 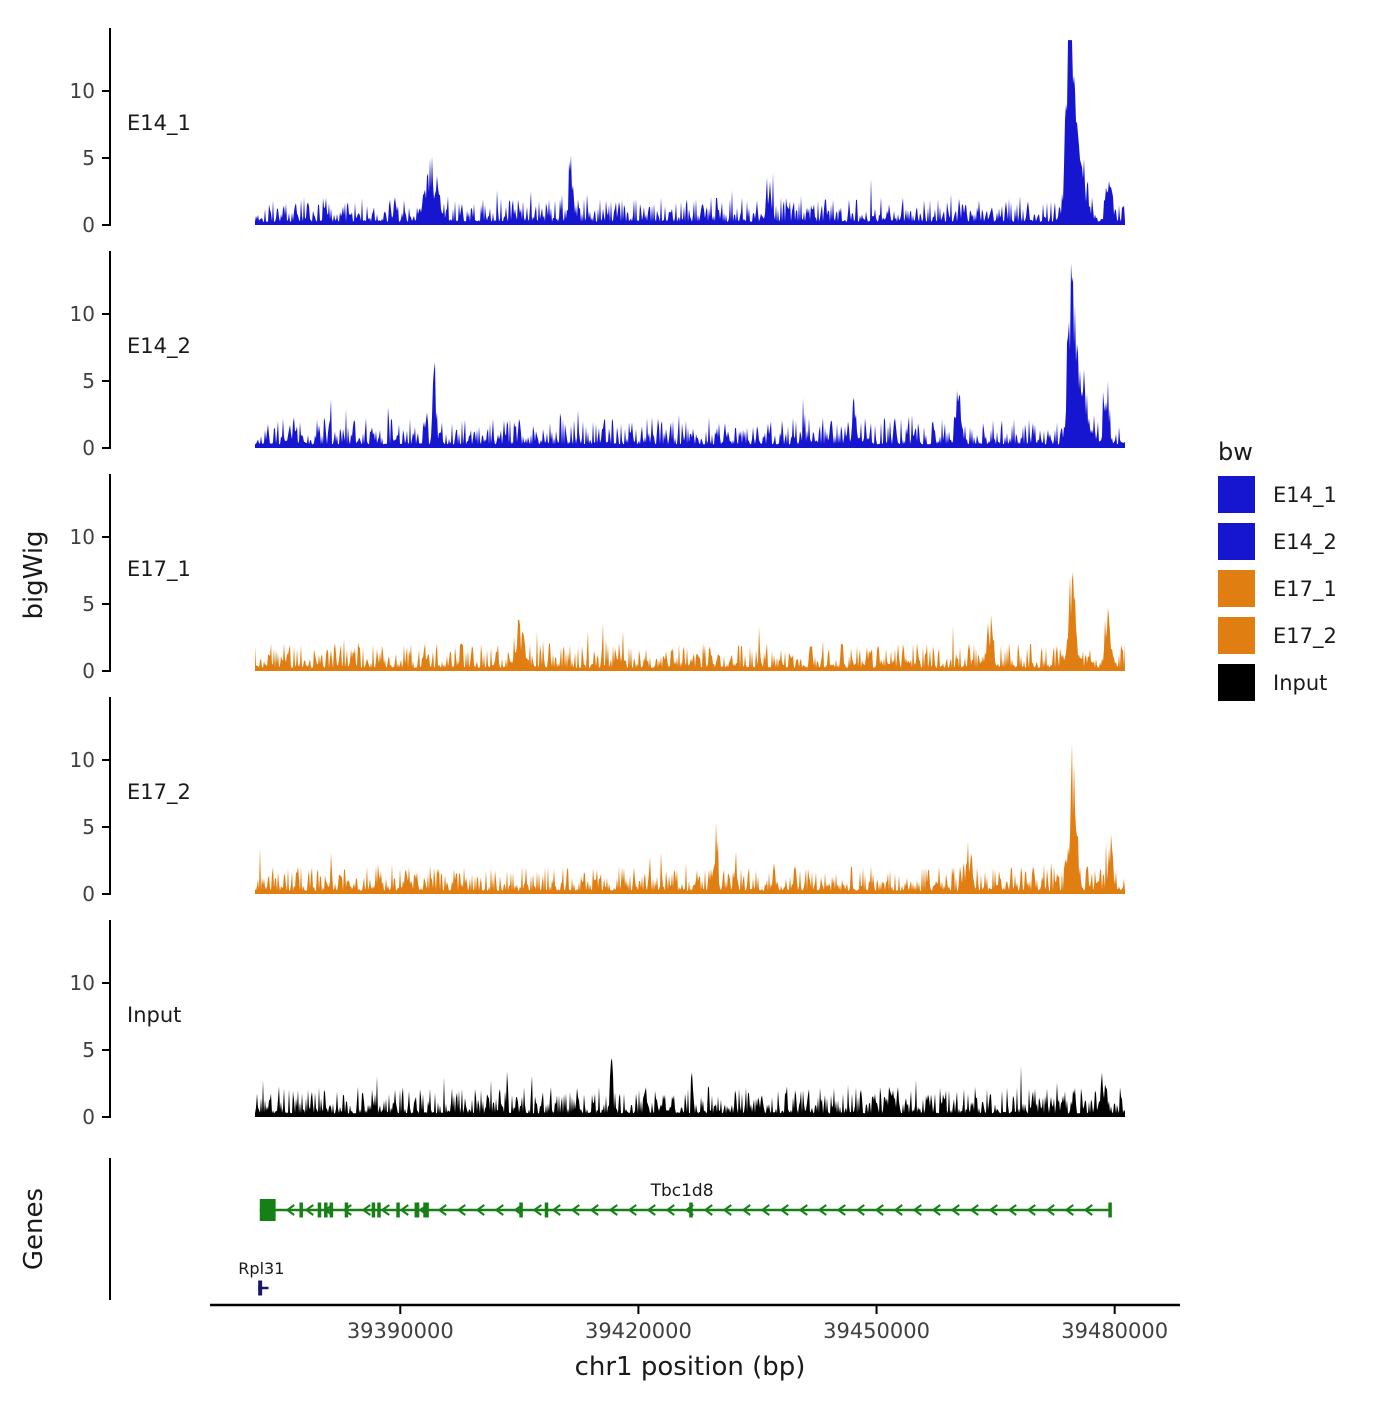 What do you see at coordinates (682, 1191) in the screenshot?
I see `gene-label-Tbc1d8: Tbc1d8` at bounding box center [682, 1191].